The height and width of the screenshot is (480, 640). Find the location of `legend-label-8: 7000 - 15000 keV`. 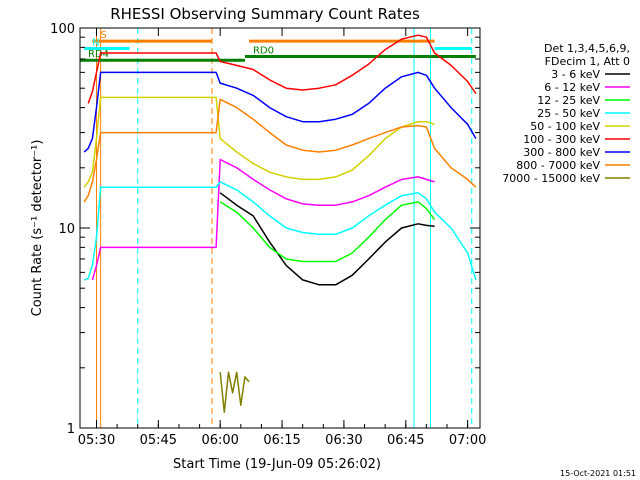

legend-label-8: 7000 - 15000 keV is located at coordinates (551, 178).